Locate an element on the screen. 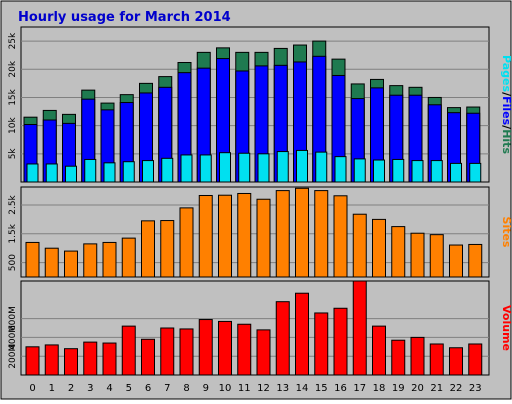  chart-title: Hourly usage for March 2014 is located at coordinates (124, 17).